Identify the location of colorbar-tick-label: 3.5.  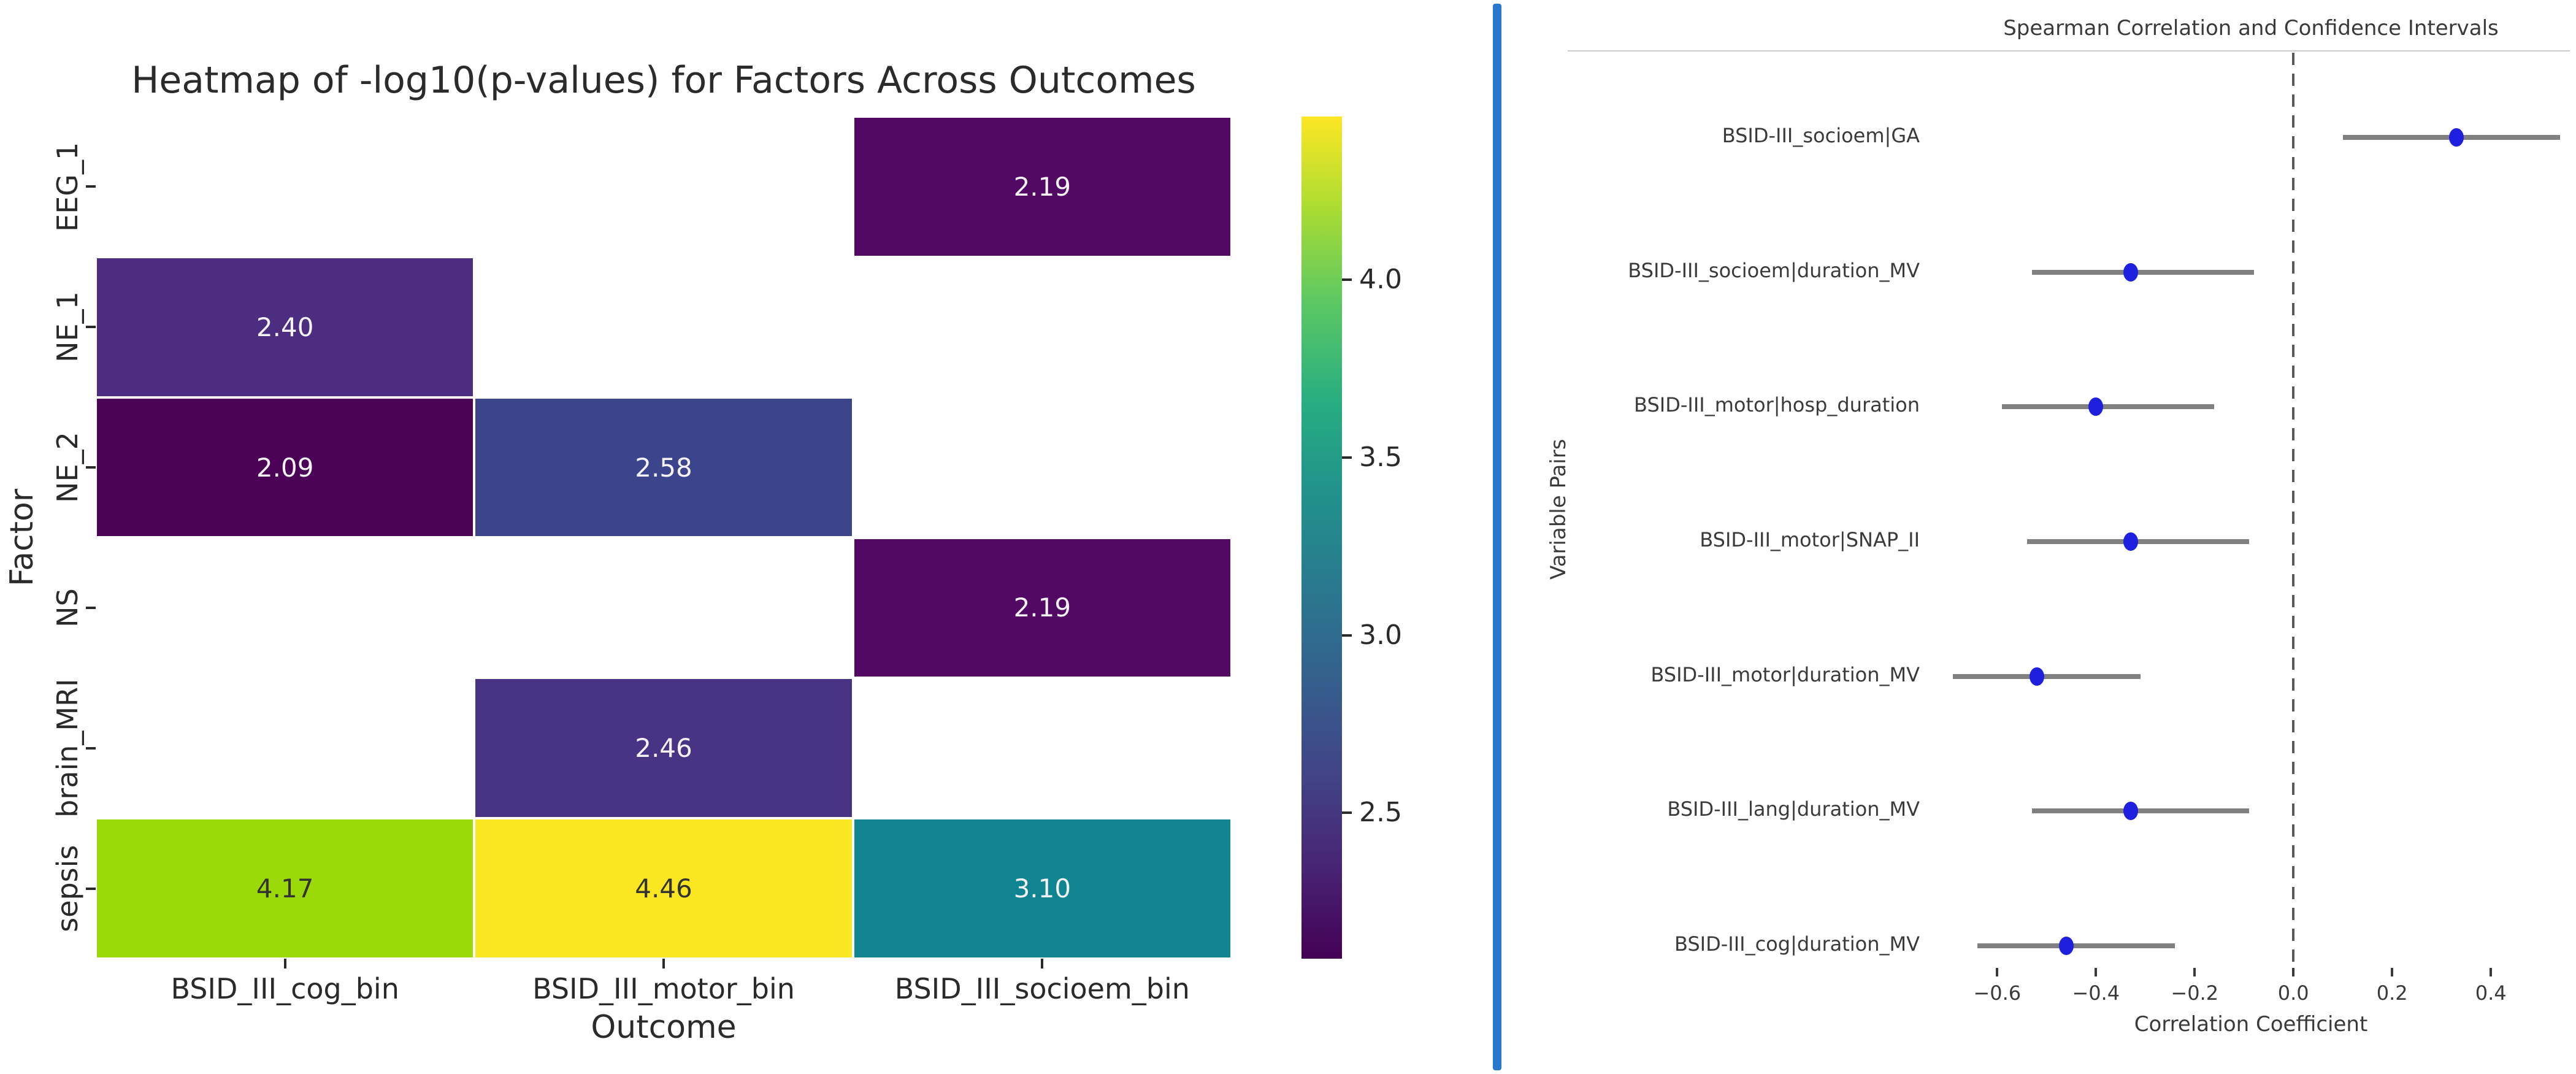
(1380, 458).